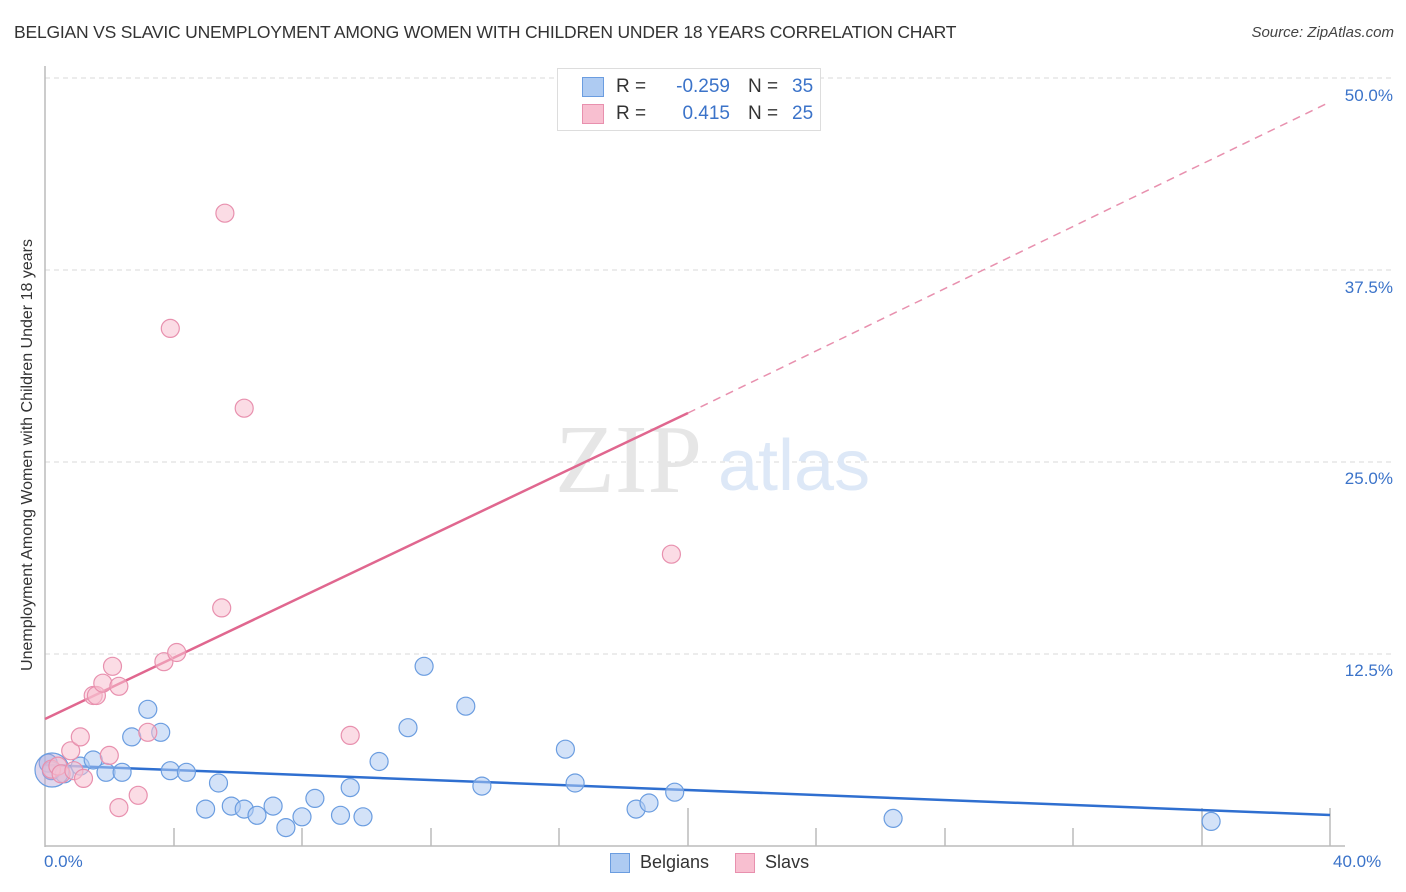  What do you see at coordinates (1368, 670) in the screenshot?
I see `y-tick-12-5: 12.5%` at bounding box center [1368, 670].